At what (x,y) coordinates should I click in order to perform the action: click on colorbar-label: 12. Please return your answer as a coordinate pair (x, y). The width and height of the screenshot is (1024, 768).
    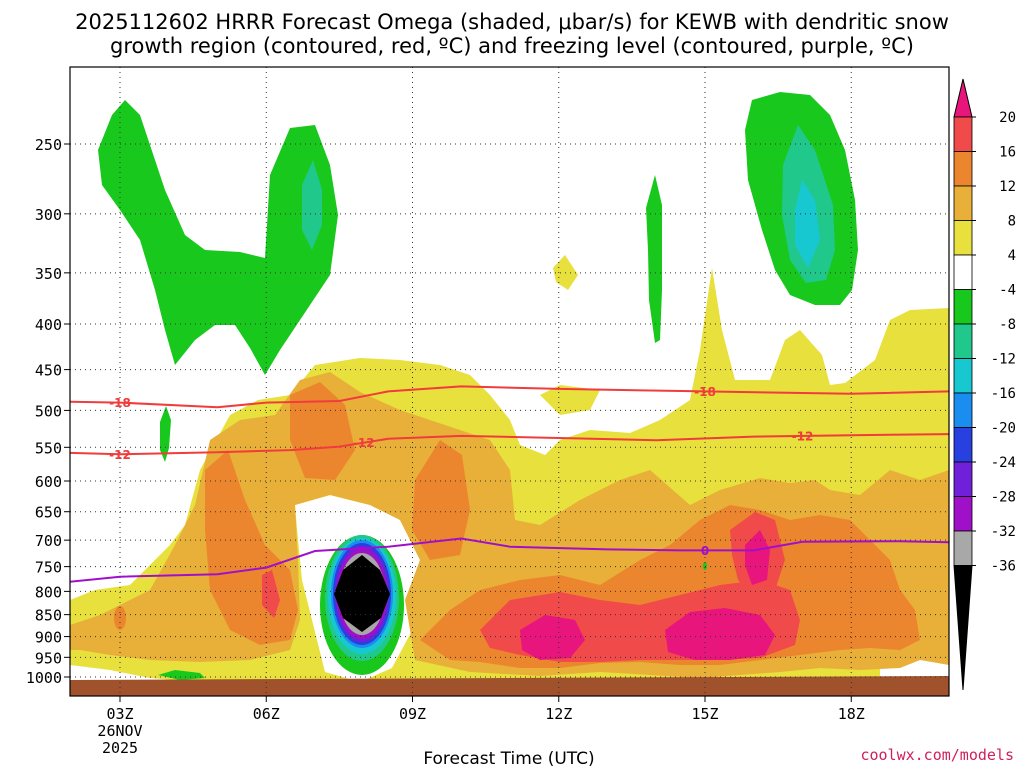
    Looking at the image, I should click on (1007, 187).